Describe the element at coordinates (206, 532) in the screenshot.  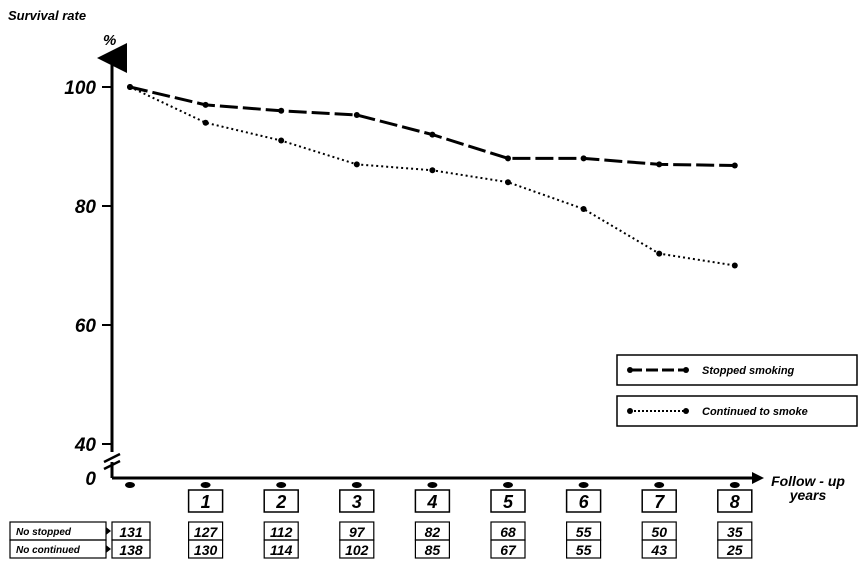
I see `risk-table-count: 127` at that location.